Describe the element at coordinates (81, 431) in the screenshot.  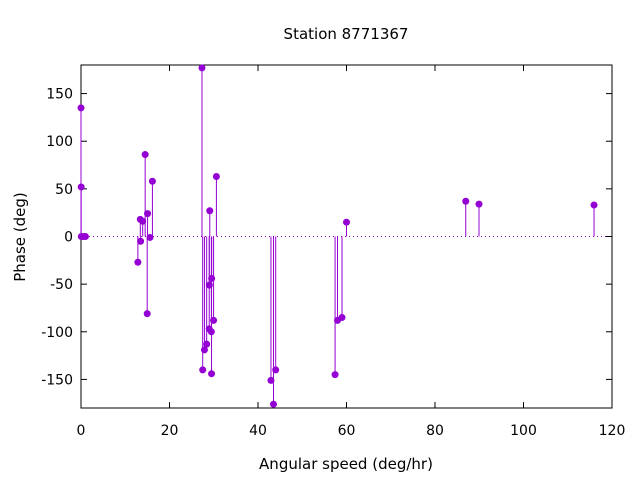
I see `x-tick-label: 0` at that location.